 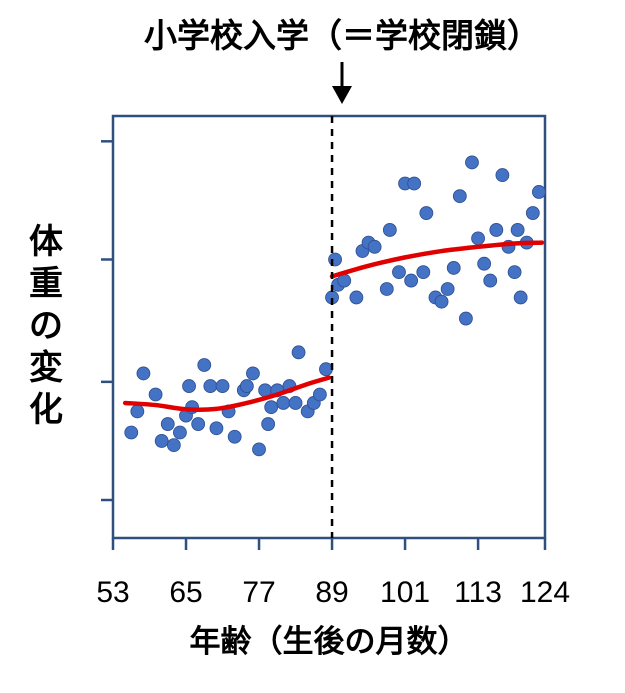 What do you see at coordinates (112, 592) in the screenshot?
I see `x-tick-label-53: 53` at bounding box center [112, 592].